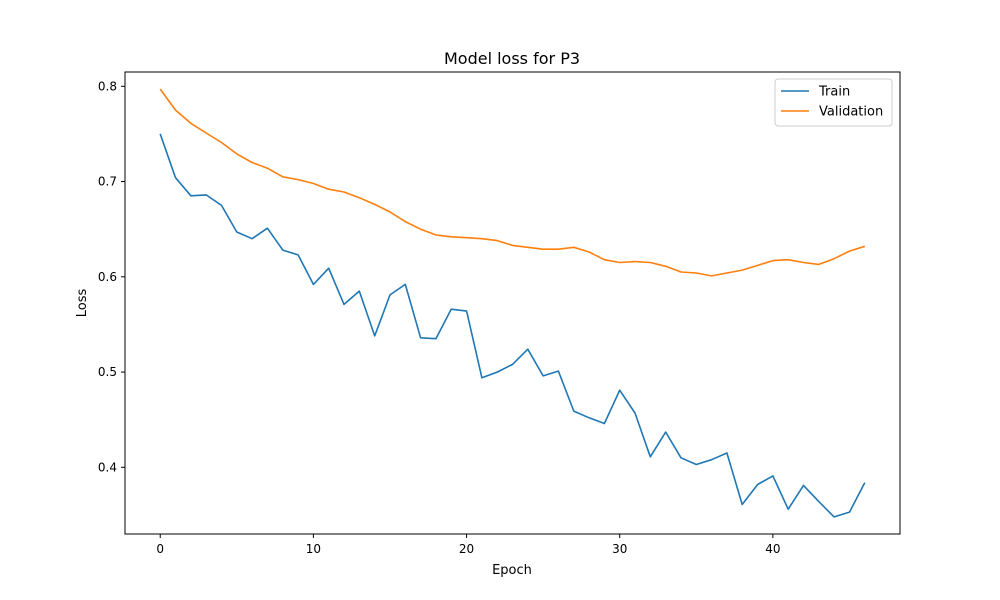  I want to click on x-axis-label: Epoch, so click(512, 570).